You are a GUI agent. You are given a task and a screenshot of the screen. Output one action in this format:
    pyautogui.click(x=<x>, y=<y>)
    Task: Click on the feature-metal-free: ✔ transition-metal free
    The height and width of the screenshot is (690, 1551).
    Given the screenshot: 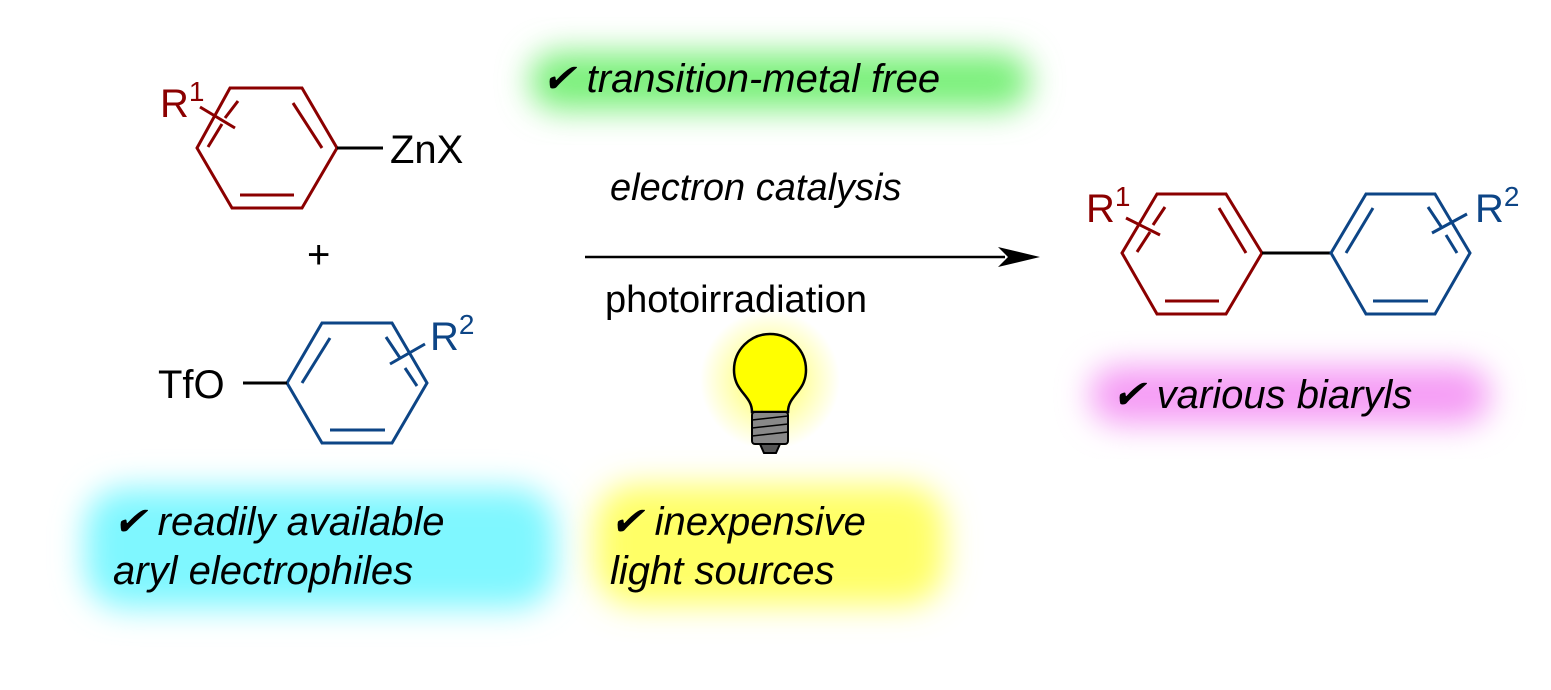 What is the action you would take?
    pyautogui.click(x=741, y=79)
    